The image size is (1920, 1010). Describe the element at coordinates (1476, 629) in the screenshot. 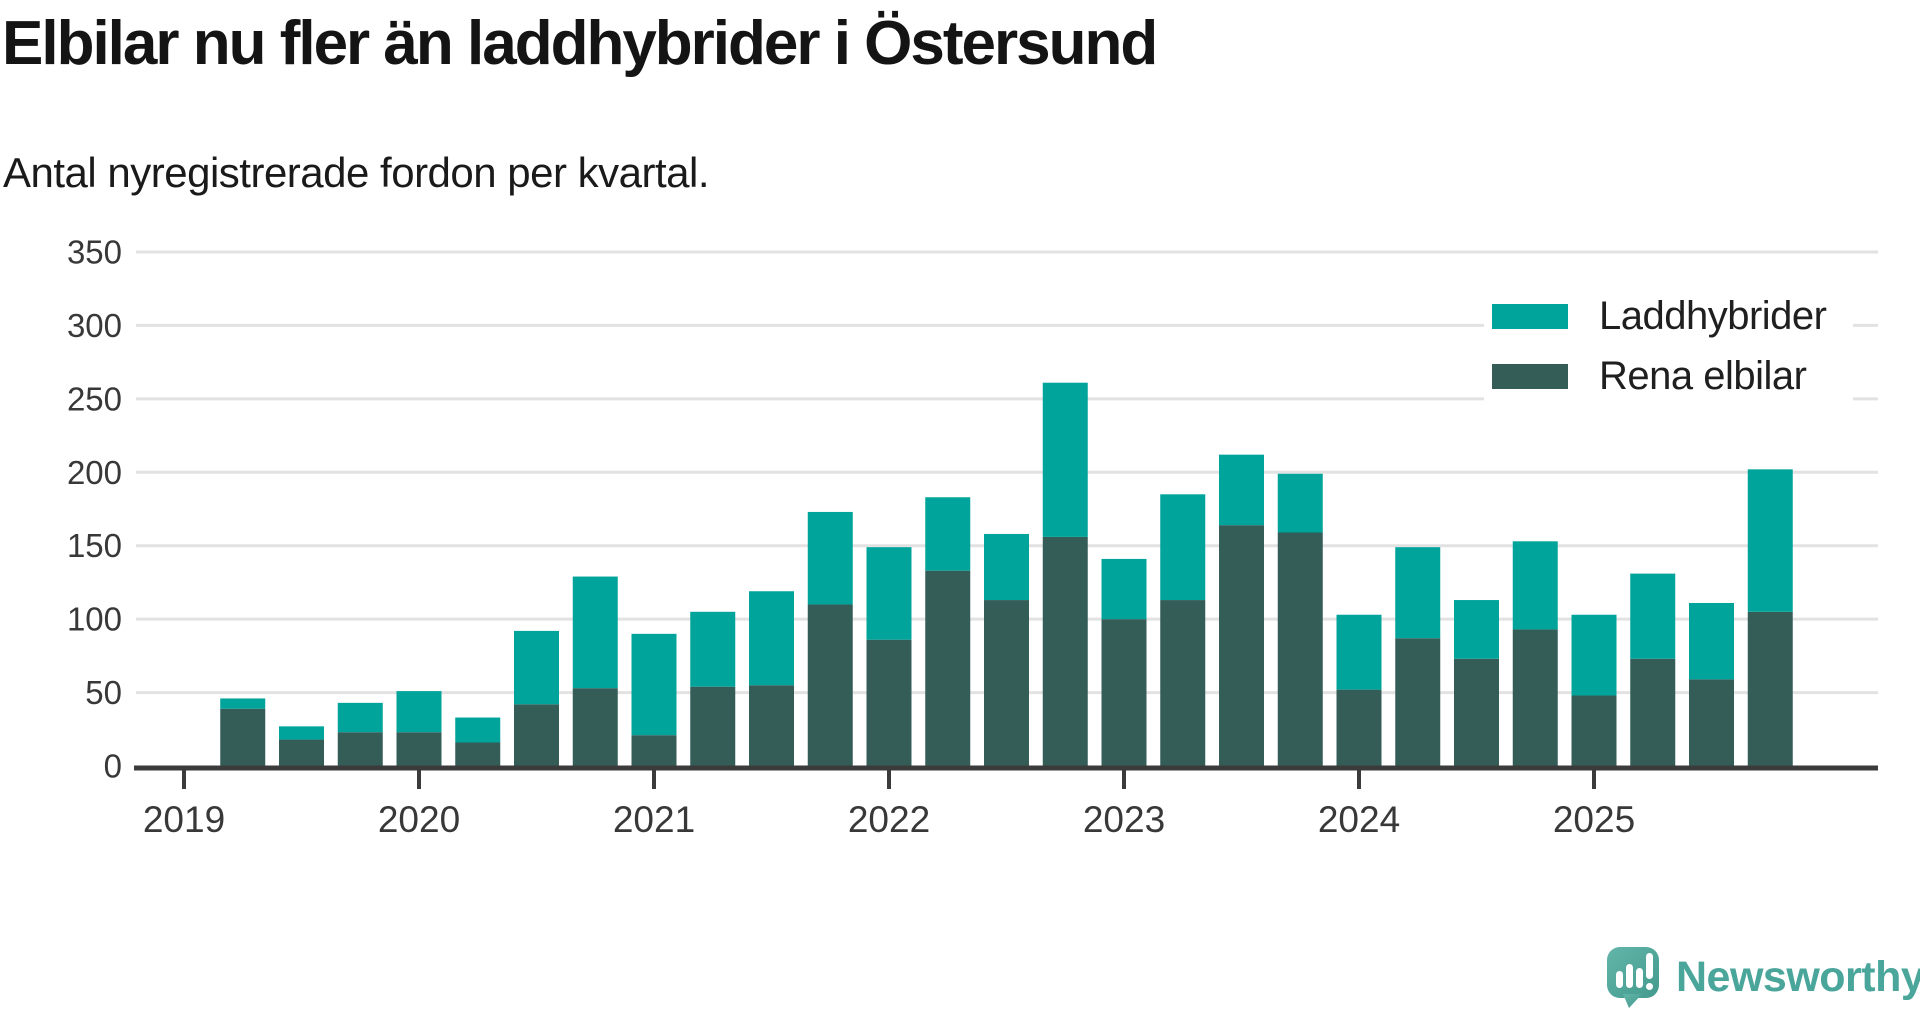

I see `bar-segment-laddhybrider-2024-Q3` at that location.